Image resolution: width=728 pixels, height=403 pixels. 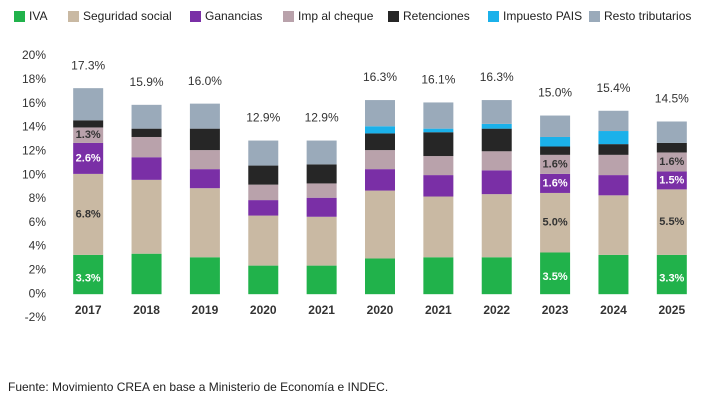 What do you see at coordinates (38, 222) in the screenshot?
I see `y-tick-label: 6%` at bounding box center [38, 222].